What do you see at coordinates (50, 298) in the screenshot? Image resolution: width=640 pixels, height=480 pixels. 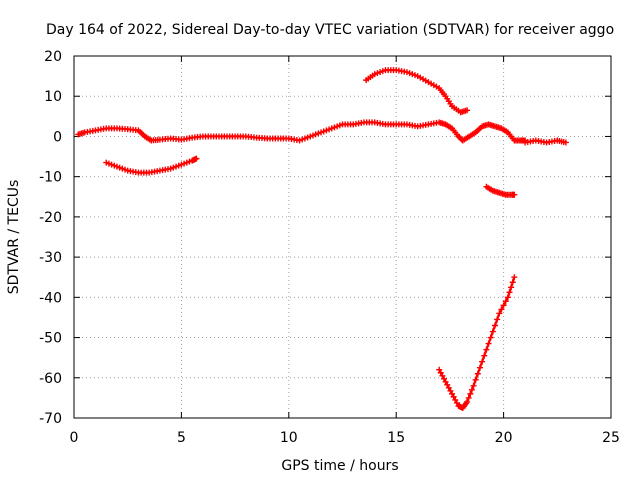 I see `y-tick-label: -40` at bounding box center [50, 298].